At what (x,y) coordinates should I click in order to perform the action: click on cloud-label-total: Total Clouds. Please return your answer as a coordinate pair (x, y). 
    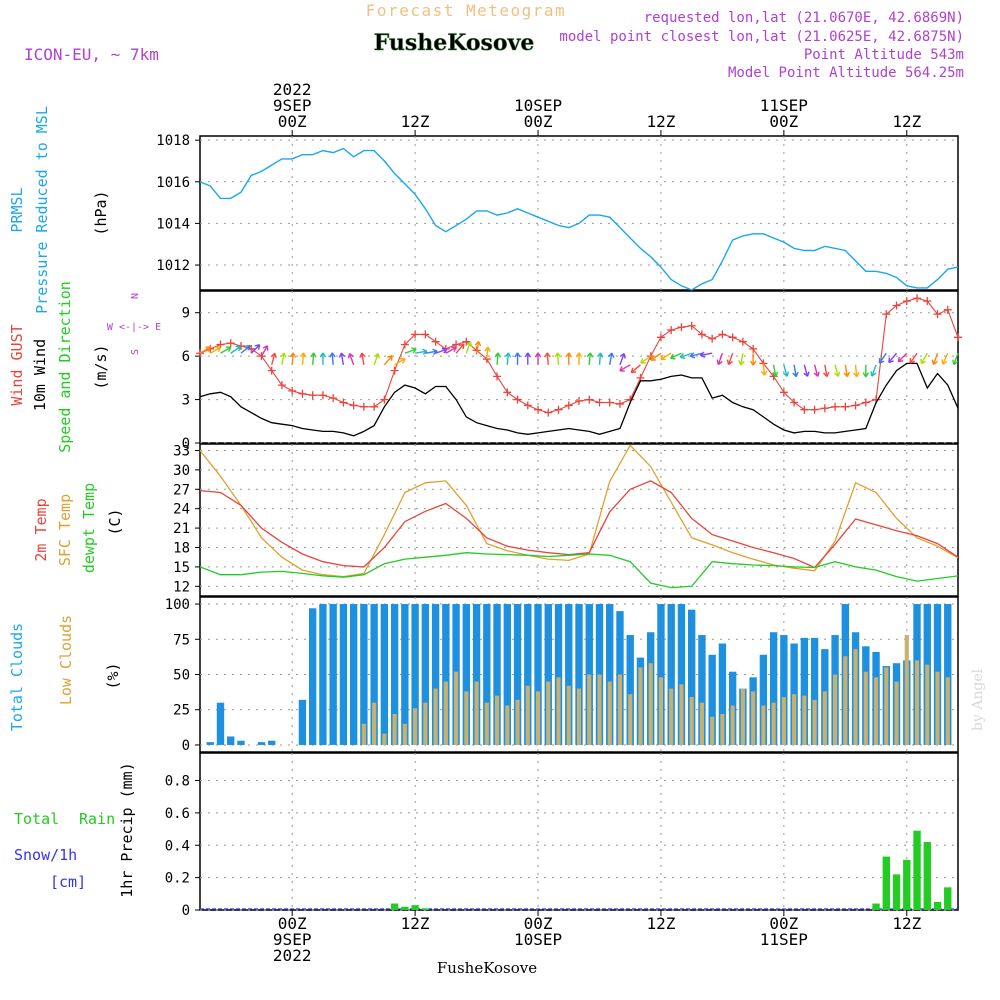
    Looking at the image, I should click on (17, 677).